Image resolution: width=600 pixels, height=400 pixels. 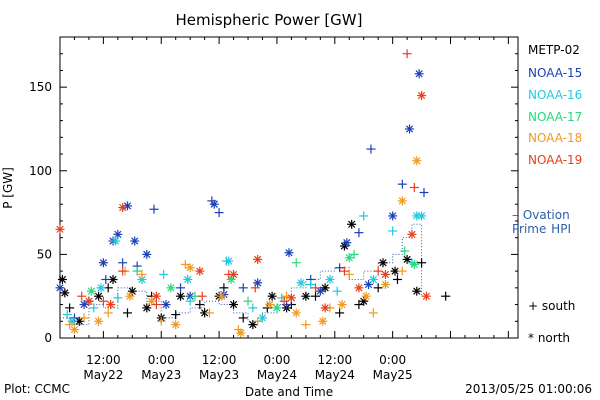 What do you see at coordinates (335, 375) in the screenshot?
I see `x-tick-label-date: May24` at bounding box center [335, 375].